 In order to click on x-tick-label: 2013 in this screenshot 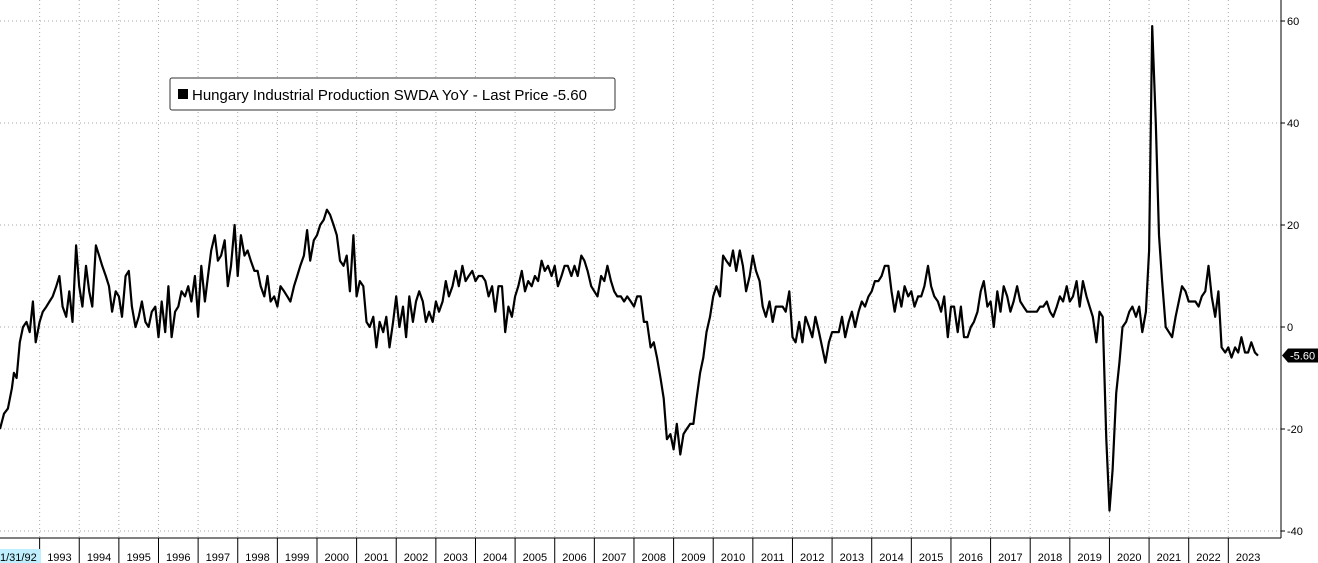, I will do `click(852, 557)`.